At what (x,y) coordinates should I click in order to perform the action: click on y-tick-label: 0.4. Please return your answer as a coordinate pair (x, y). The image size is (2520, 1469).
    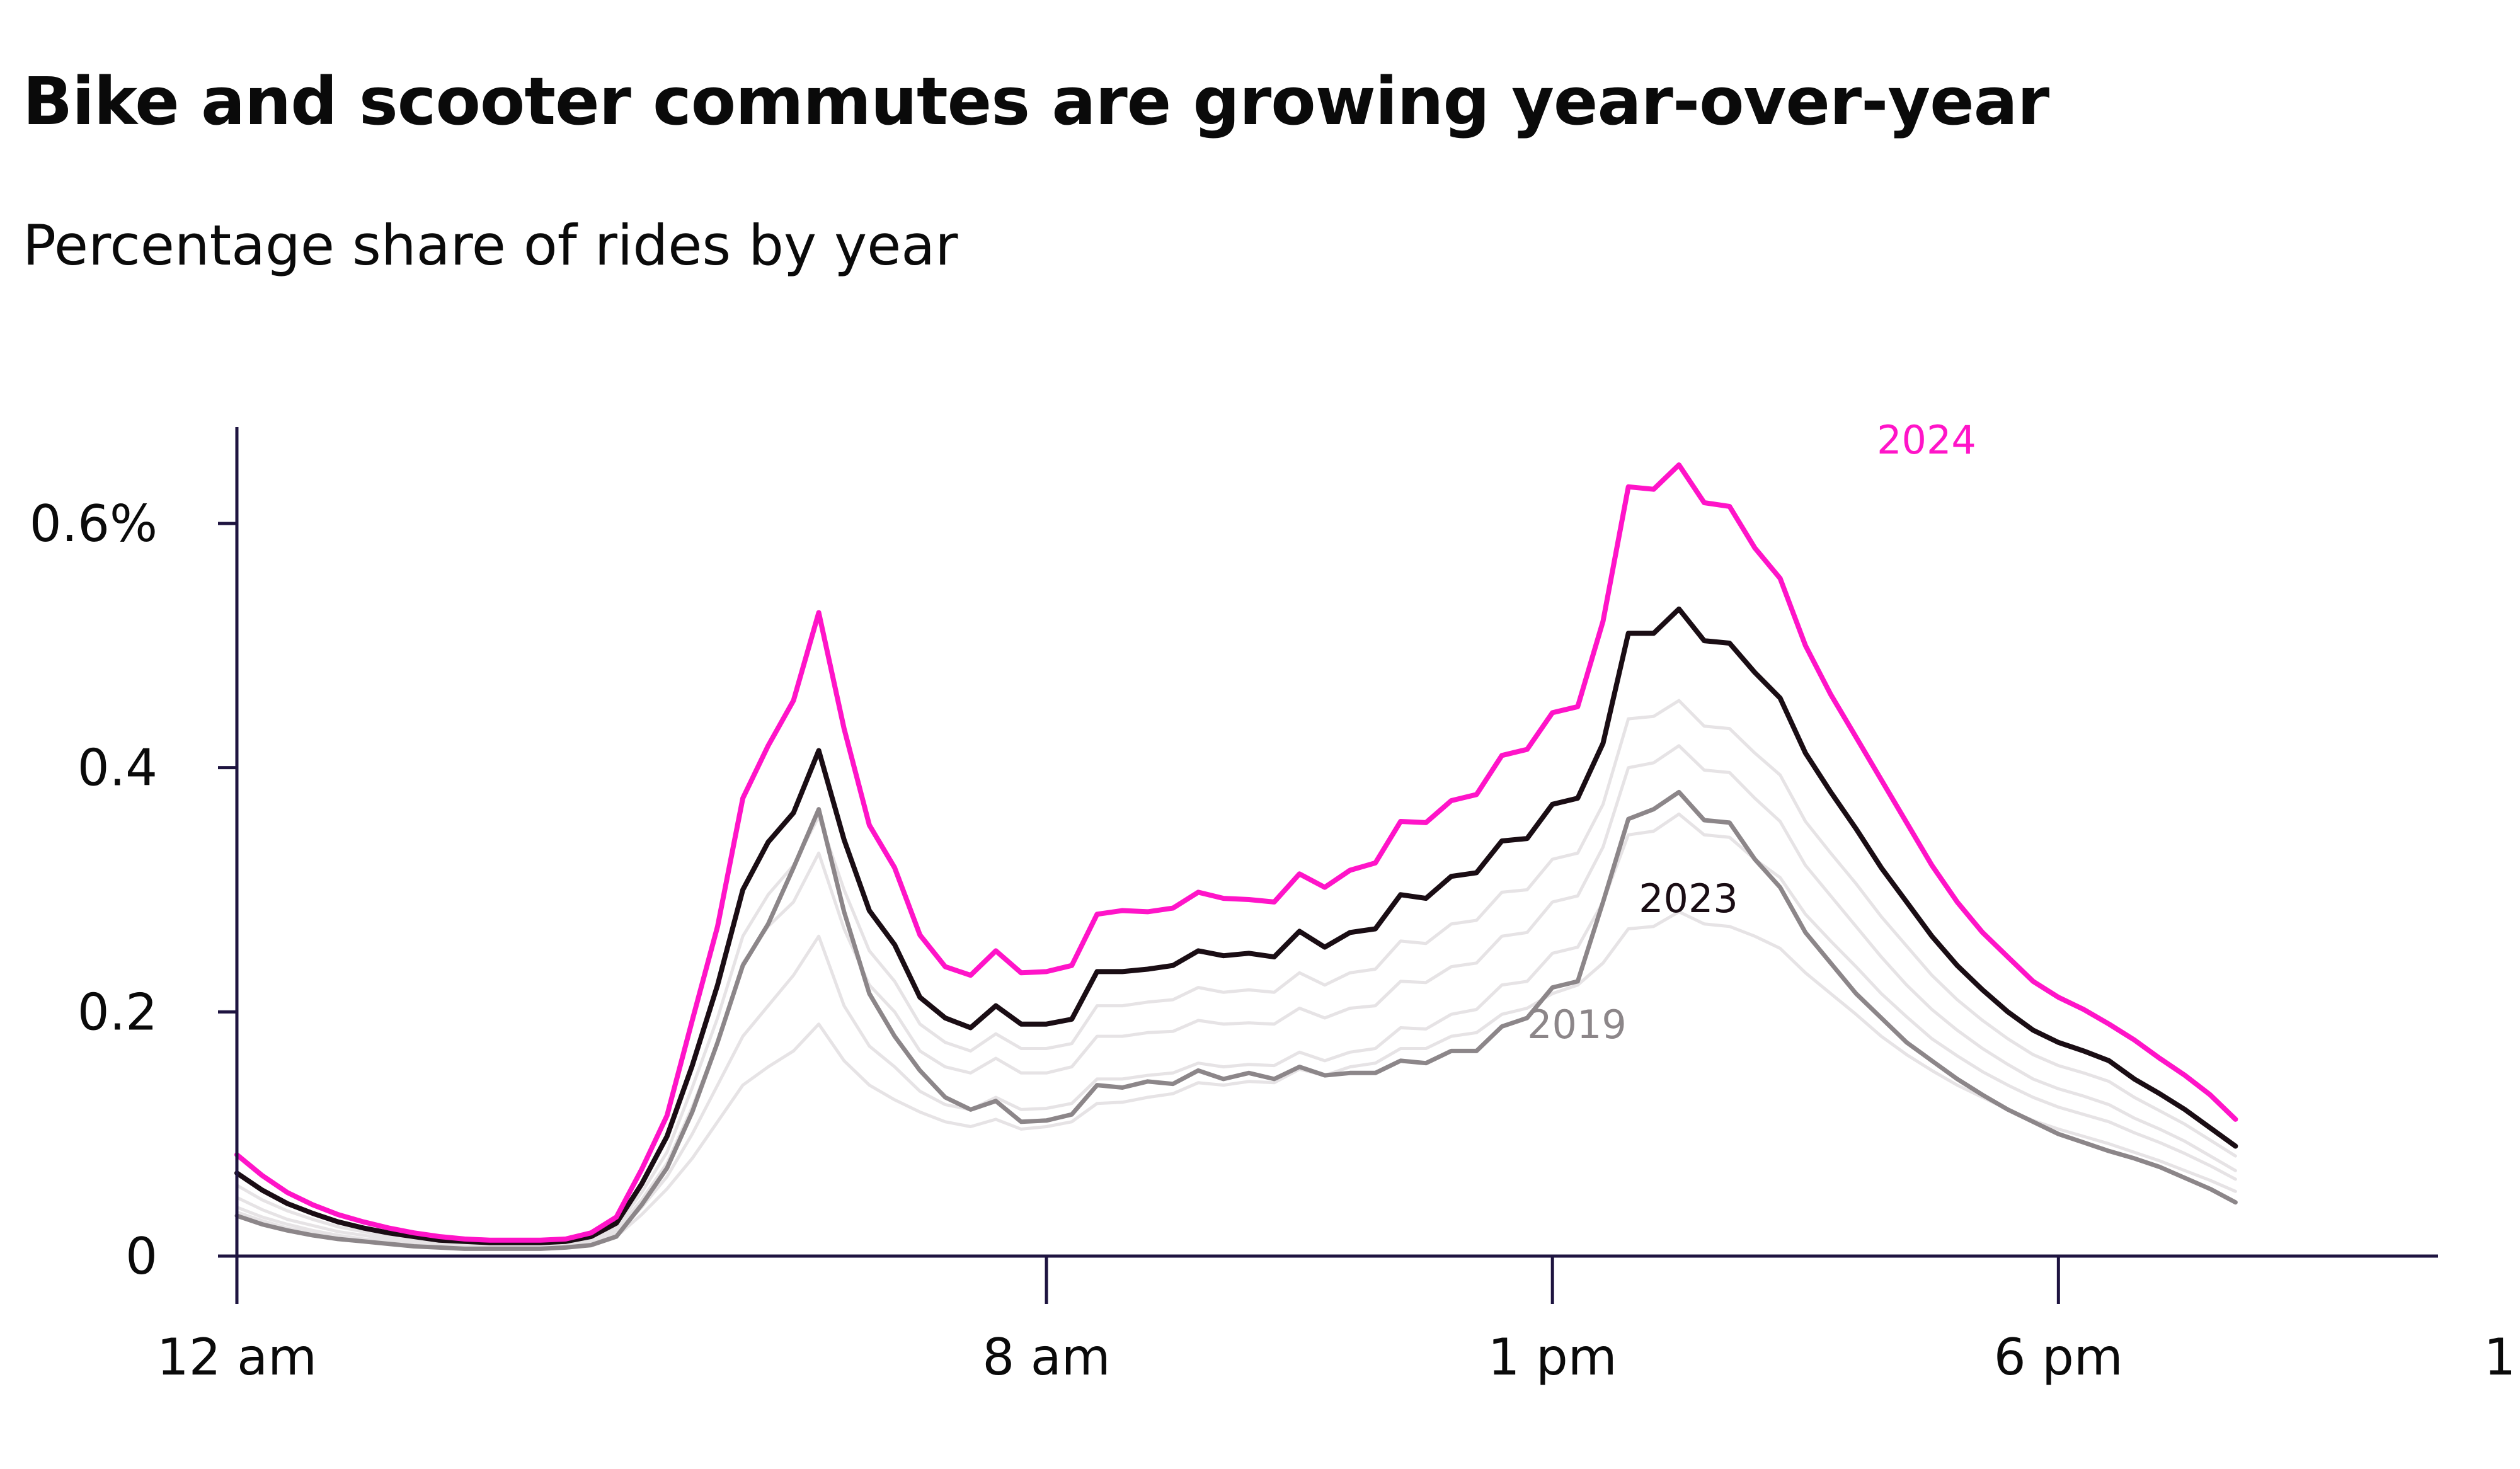
    Looking at the image, I should click on (117, 768).